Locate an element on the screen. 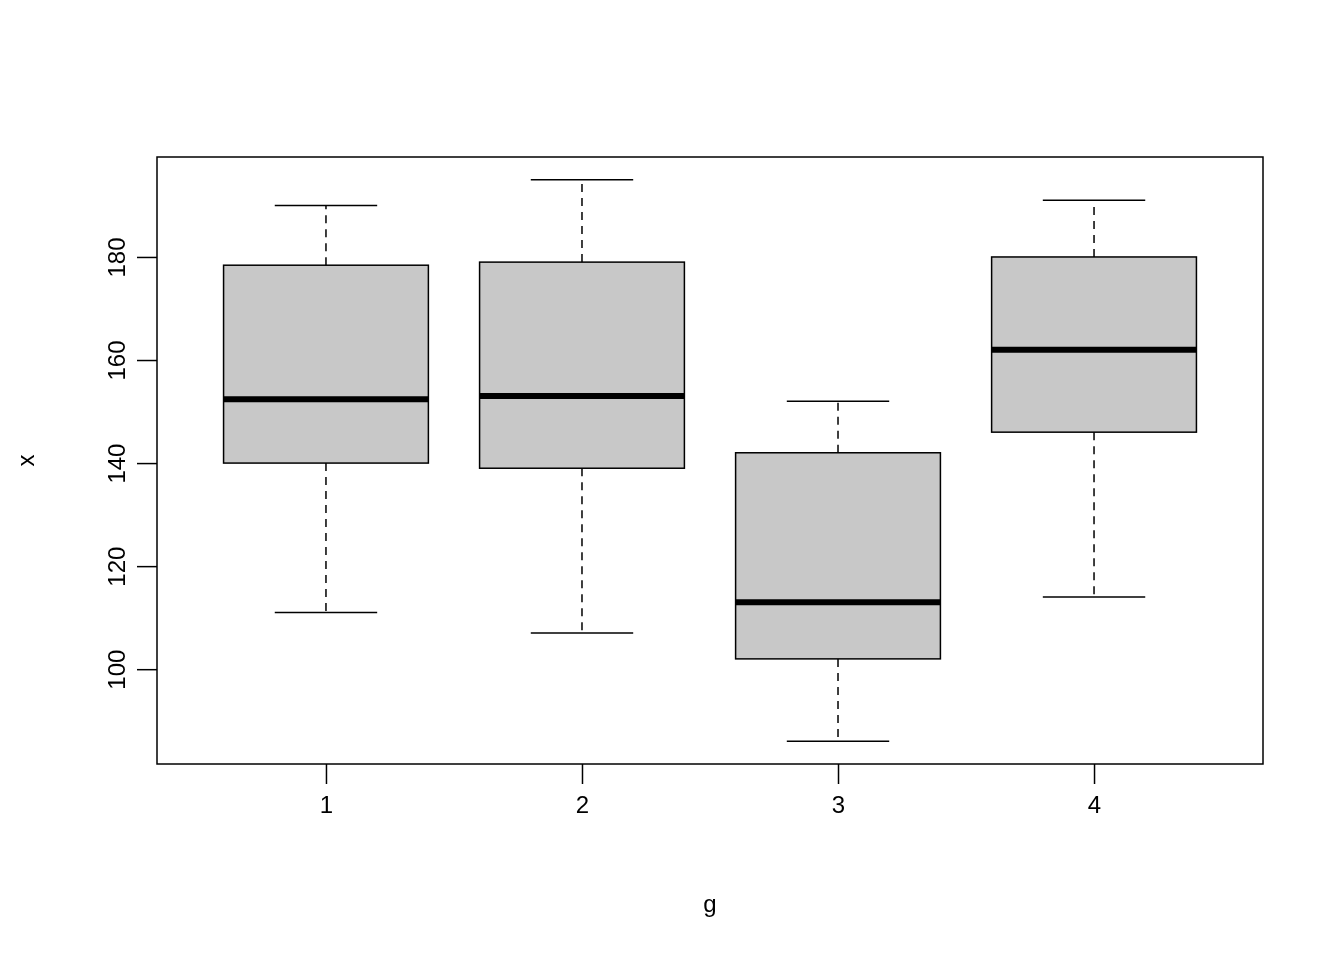 Image resolution: width=1344 pixels, height=960 pixels. y-tick-label: 160 is located at coordinates (117, 360).